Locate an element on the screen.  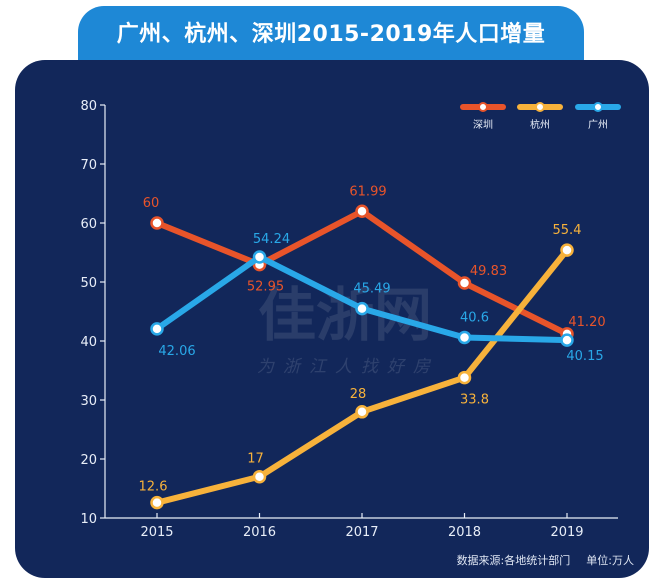
y-tick-label: 80 is located at coordinates (88, 106).